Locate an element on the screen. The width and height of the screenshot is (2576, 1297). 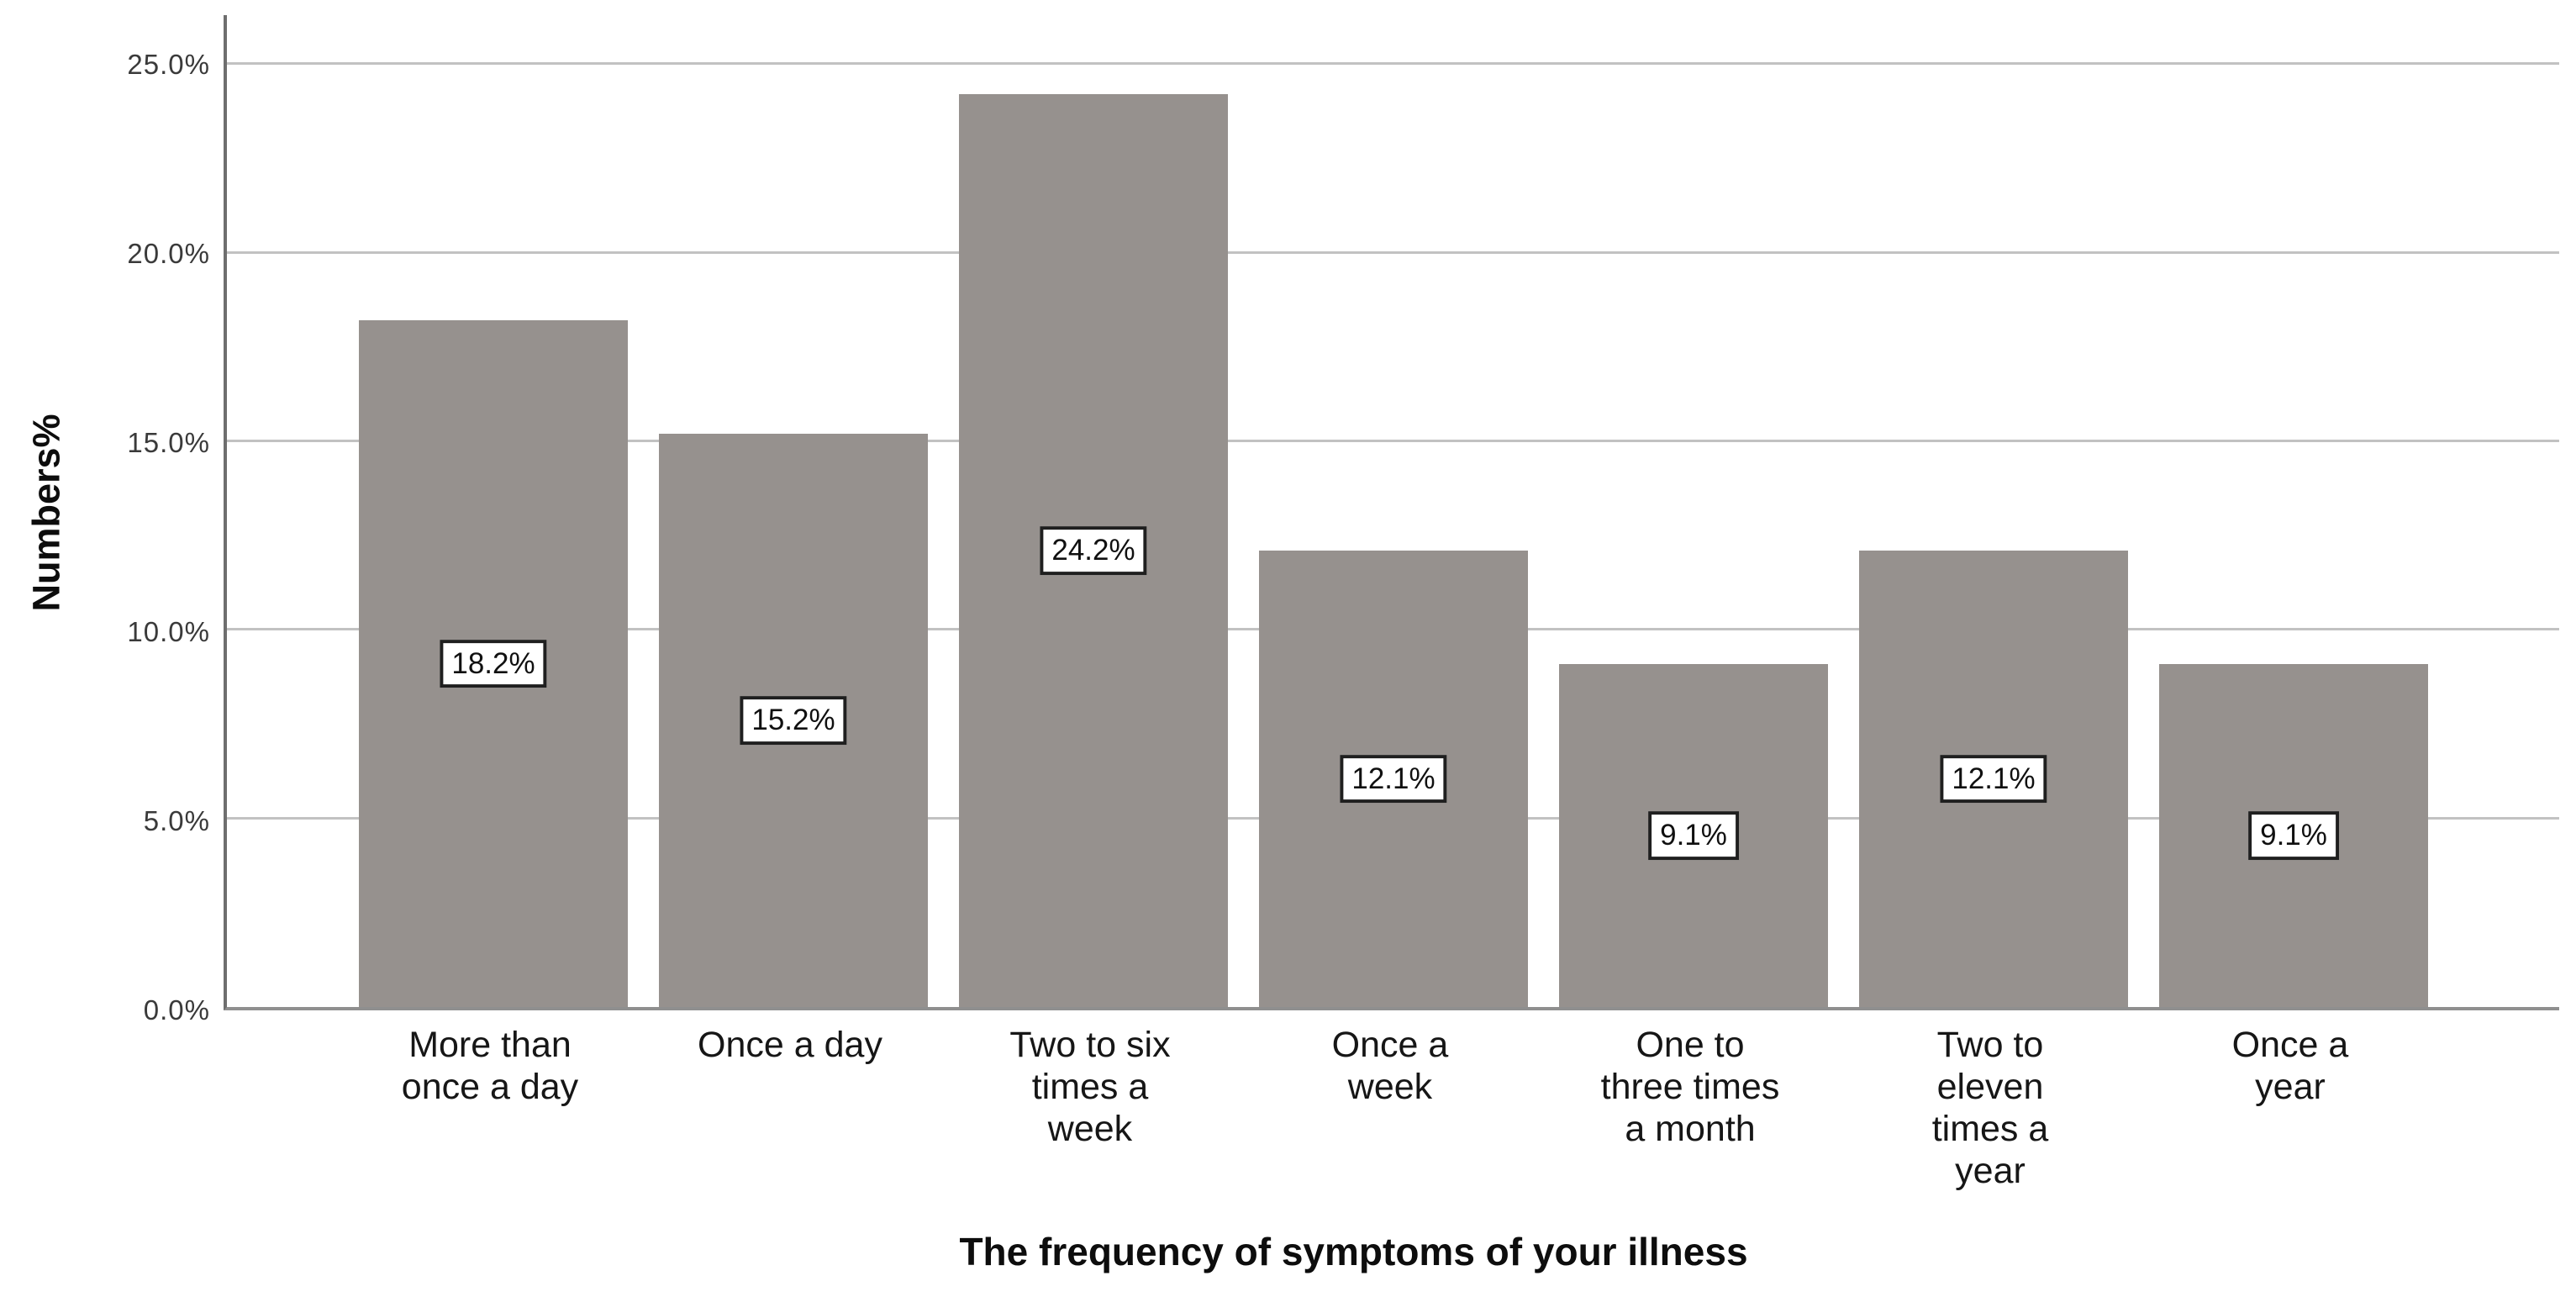
bar-value-label: 18.2% is located at coordinates (493, 663).